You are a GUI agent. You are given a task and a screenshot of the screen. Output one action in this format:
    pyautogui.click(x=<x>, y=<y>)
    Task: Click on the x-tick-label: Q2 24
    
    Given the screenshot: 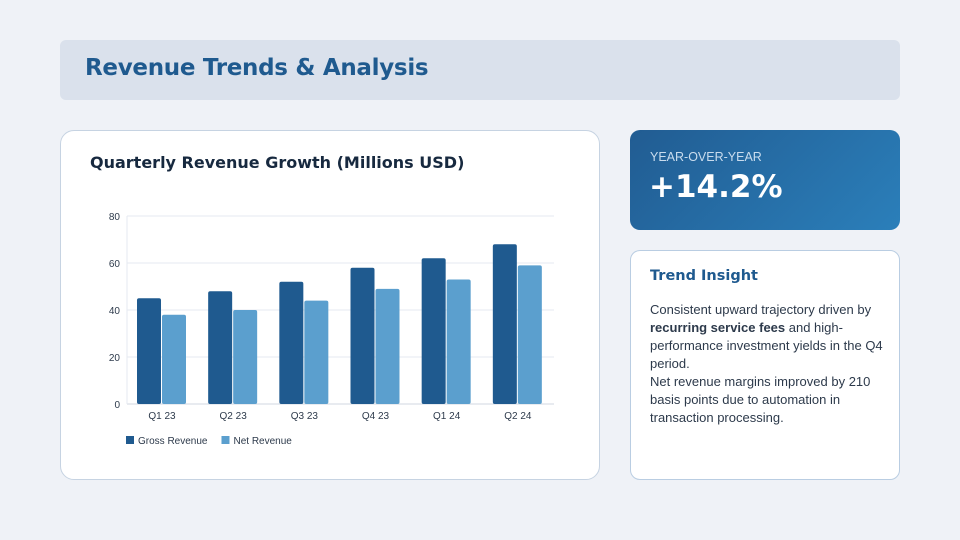 What is the action you would take?
    pyautogui.click(x=518, y=416)
    